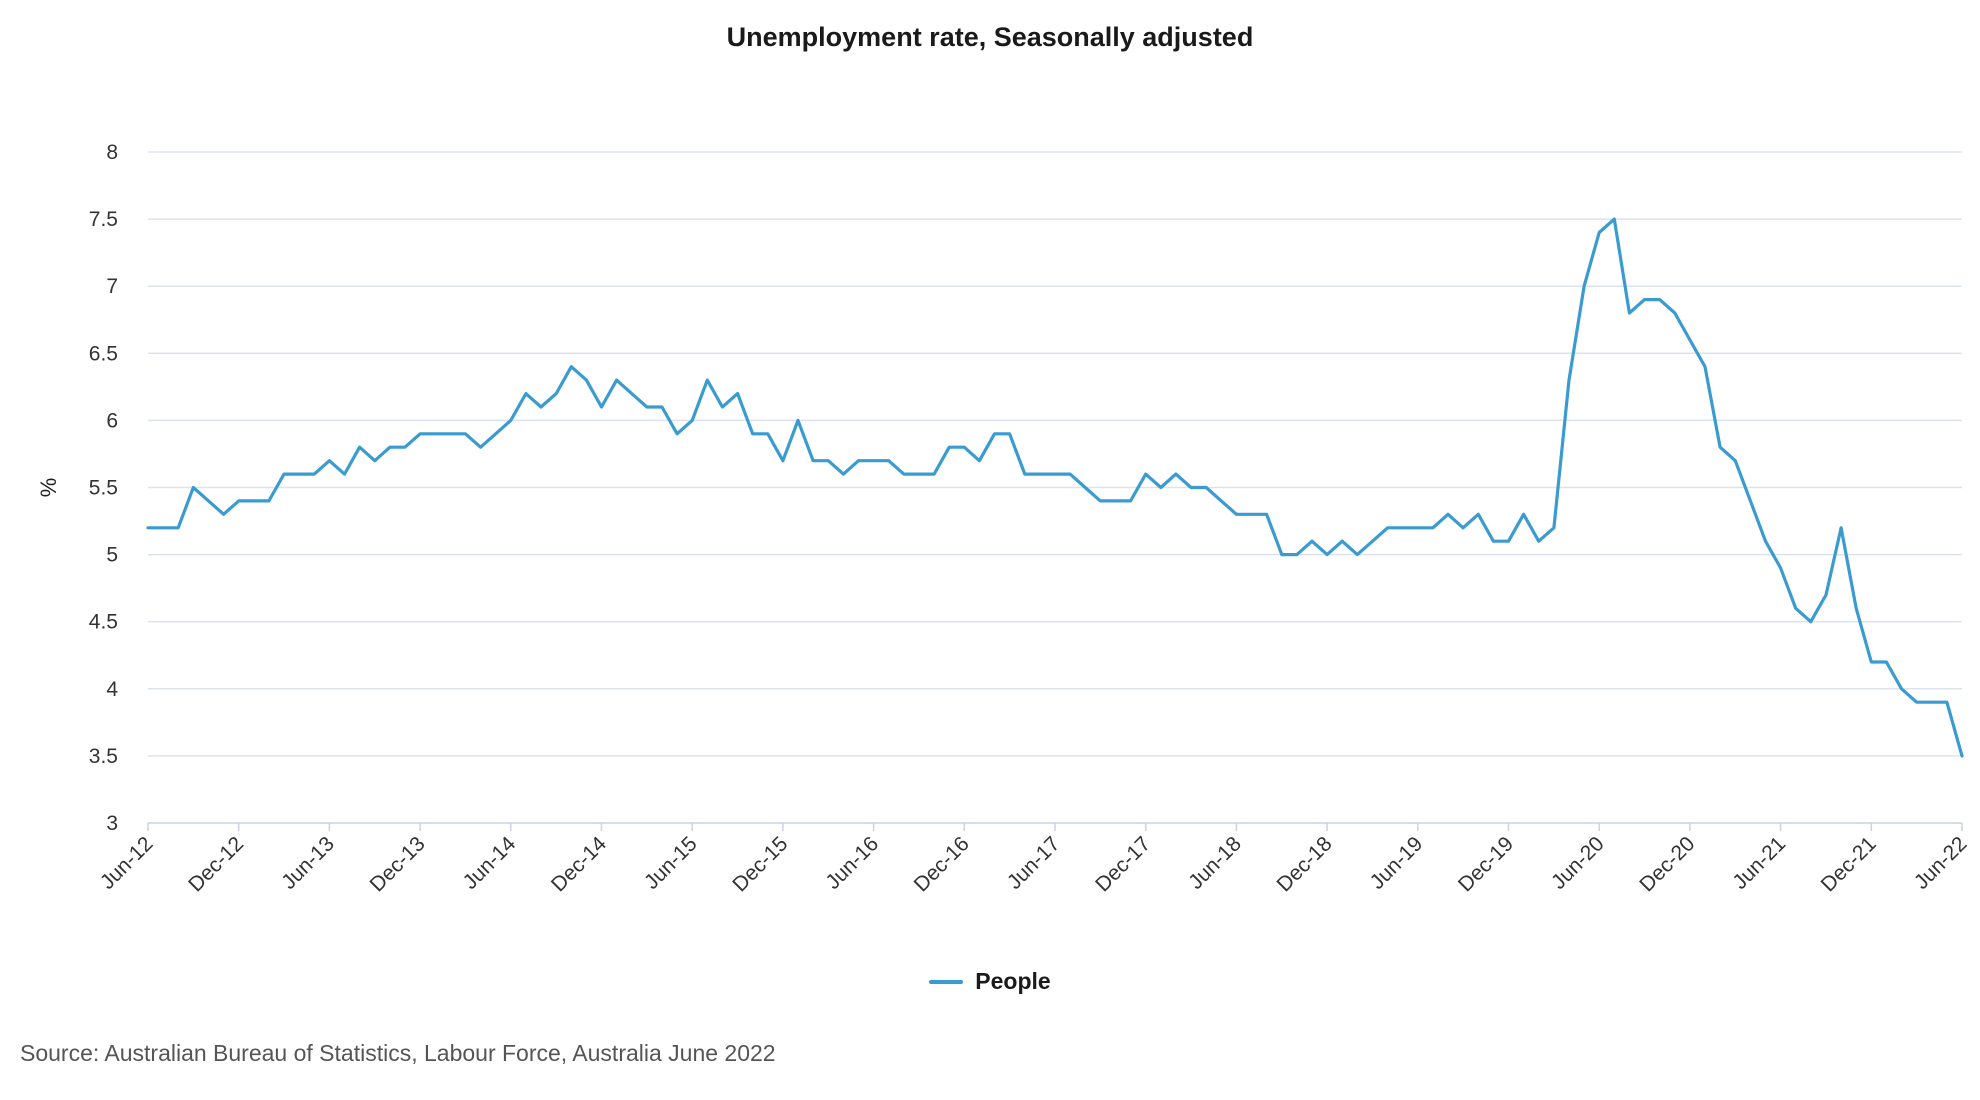 The image size is (1980, 1100). What do you see at coordinates (112, 555) in the screenshot?
I see `y-tick-label: 5` at bounding box center [112, 555].